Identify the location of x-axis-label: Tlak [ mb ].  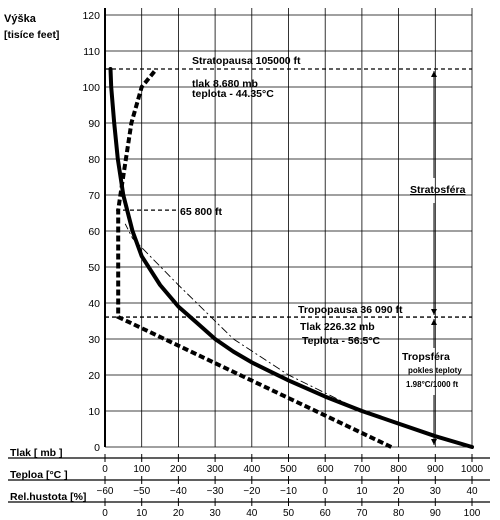
(36, 453).